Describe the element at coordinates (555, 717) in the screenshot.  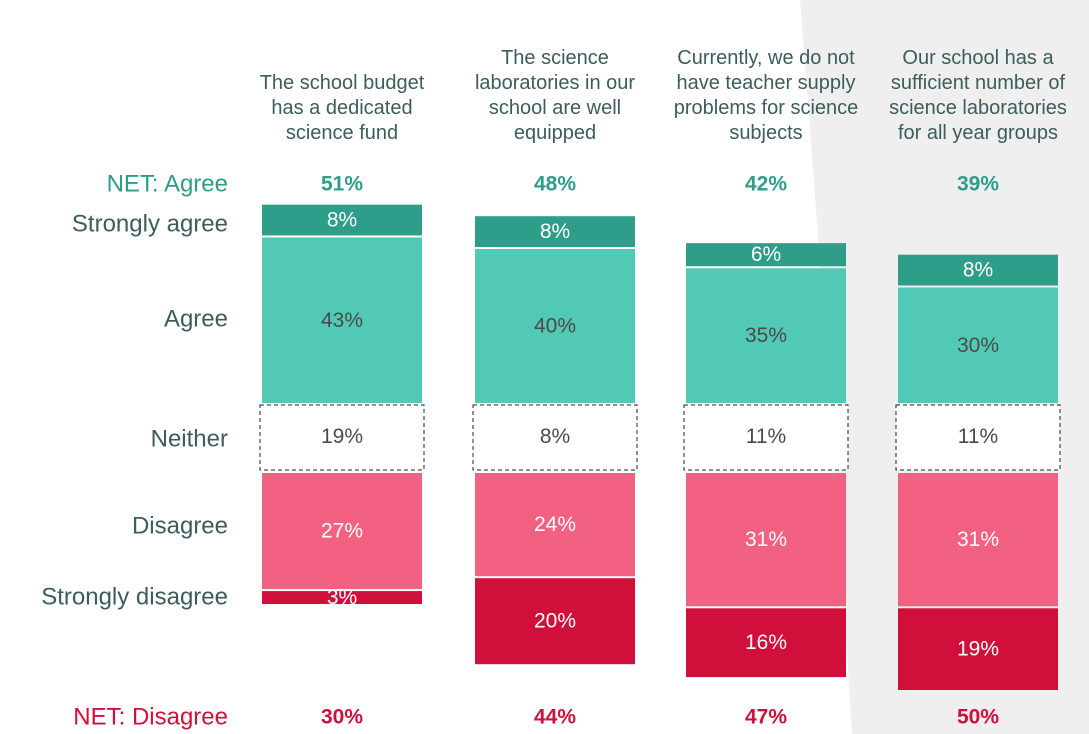
I see `net-value: 44%` at that location.